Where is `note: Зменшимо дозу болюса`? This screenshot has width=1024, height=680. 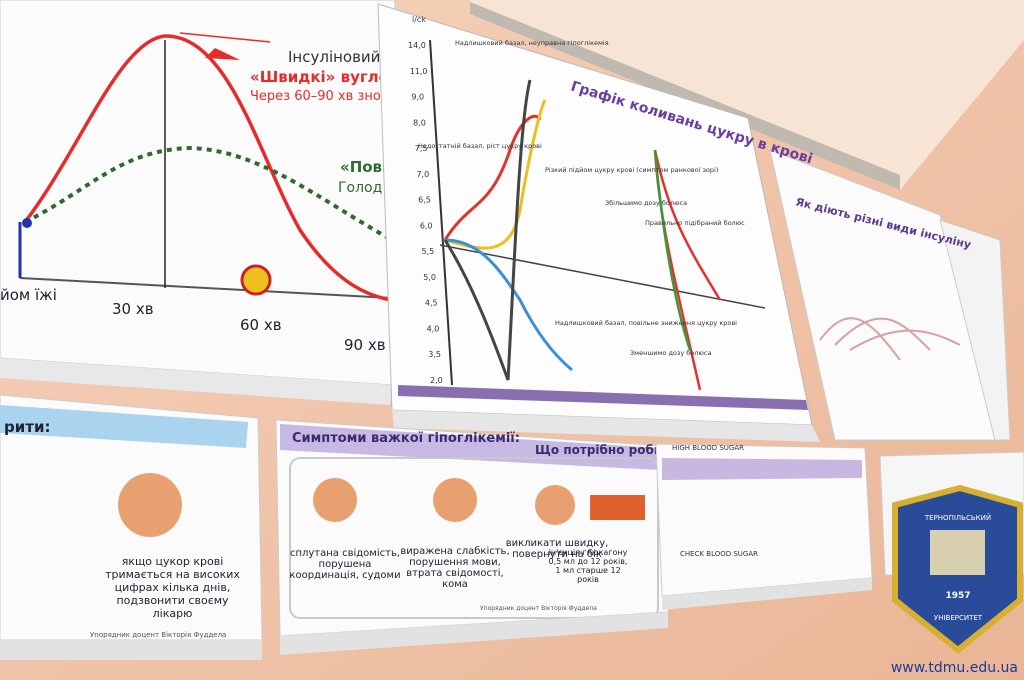 note: Зменшимо дозу болюса is located at coordinates (670, 353).